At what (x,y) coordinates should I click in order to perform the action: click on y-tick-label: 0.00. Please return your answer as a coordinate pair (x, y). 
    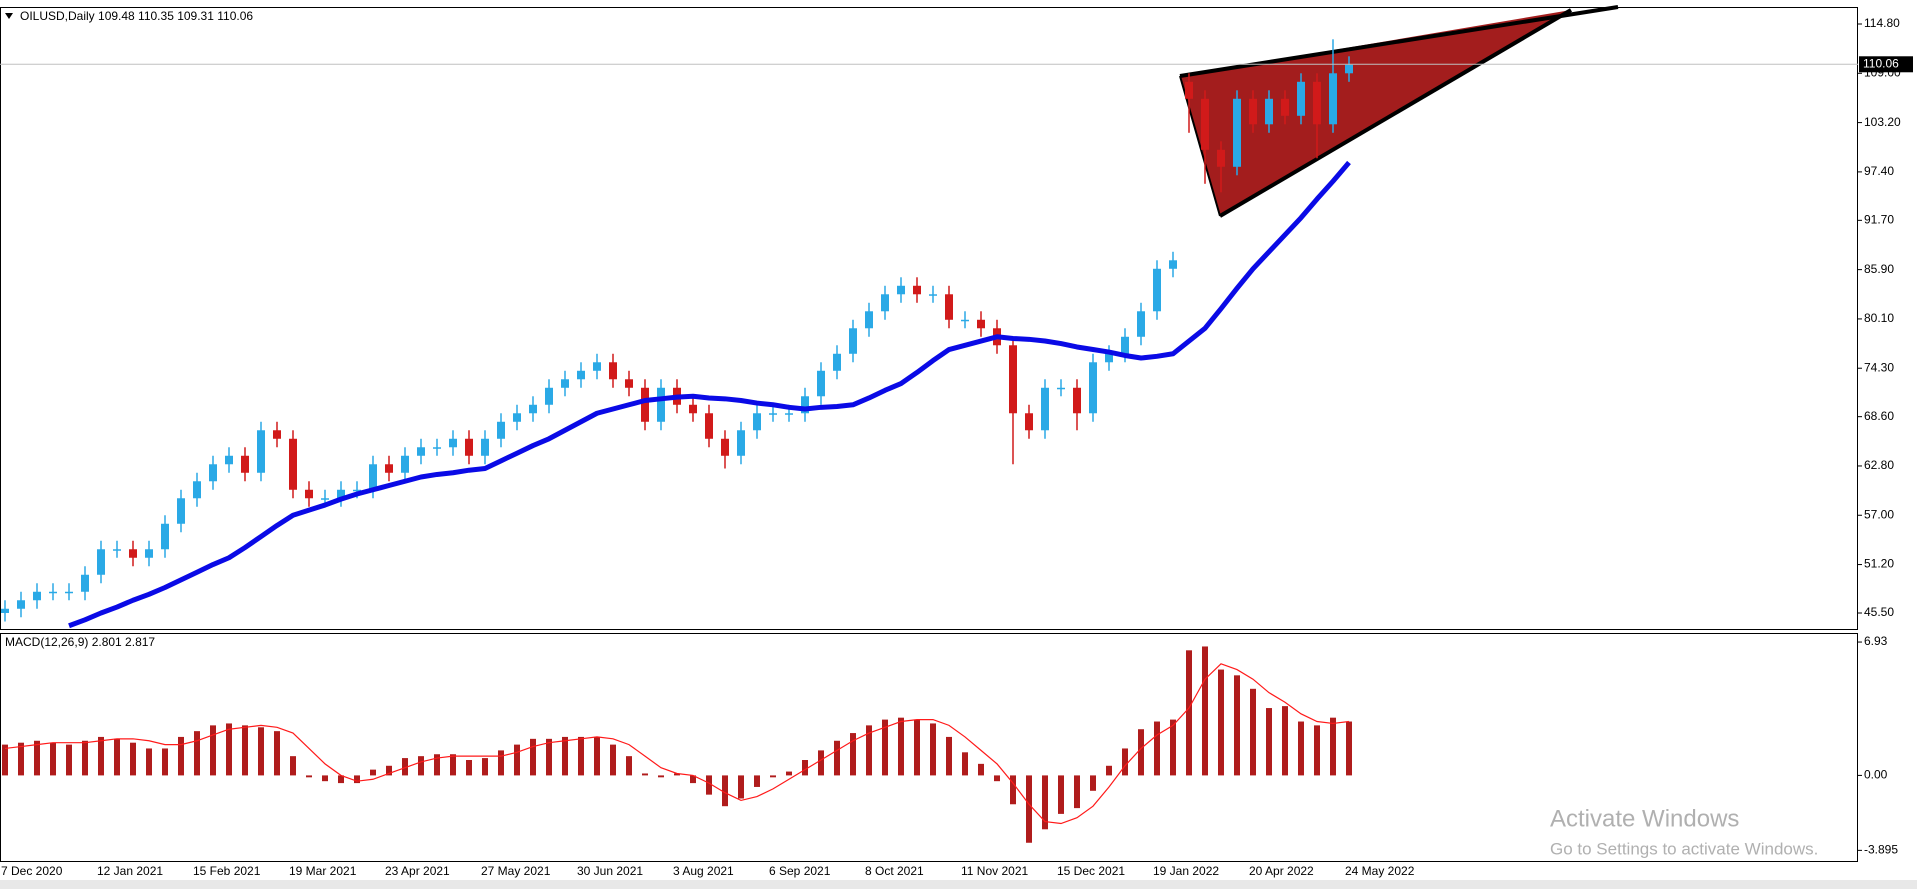
    Looking at the image, I should click on (1876, 775).